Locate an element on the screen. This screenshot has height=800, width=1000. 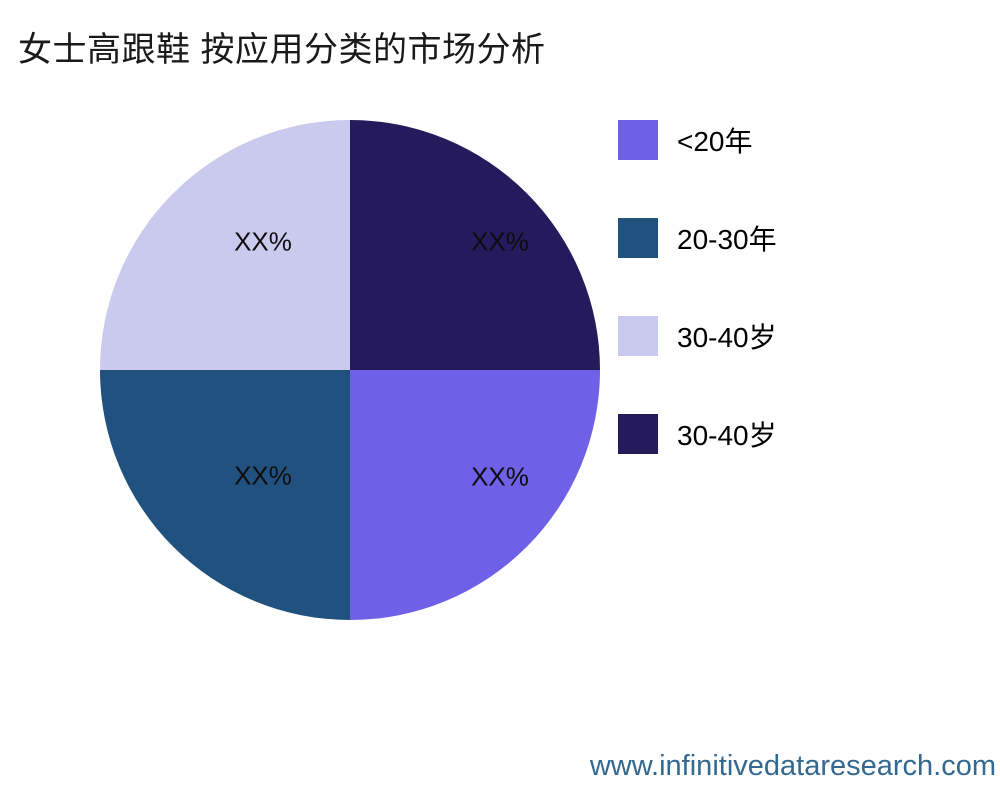
website-link: www.infinitivedataresearch.com is located at coordinates (792, 766).